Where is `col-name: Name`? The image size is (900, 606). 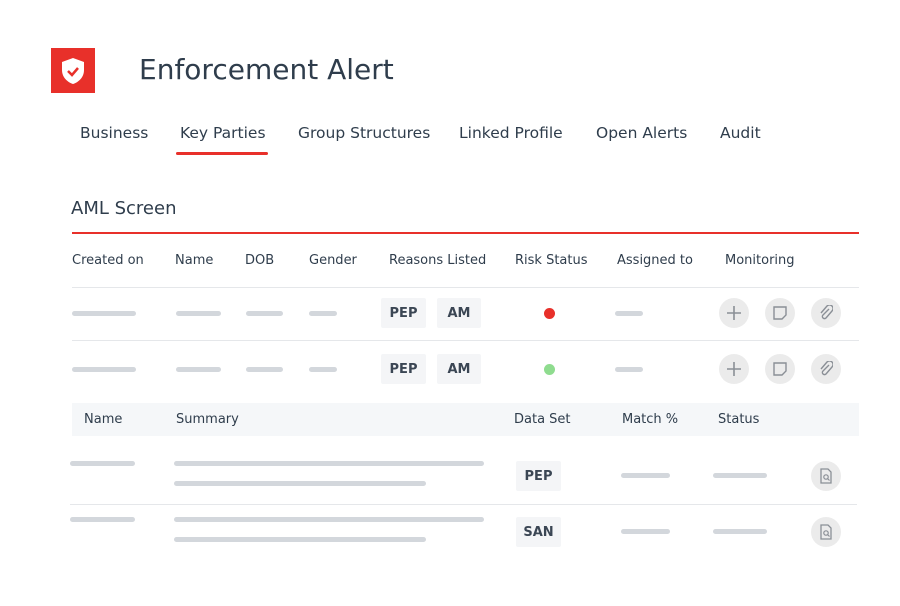
col-name: Name is located at coordinates (194, 260).